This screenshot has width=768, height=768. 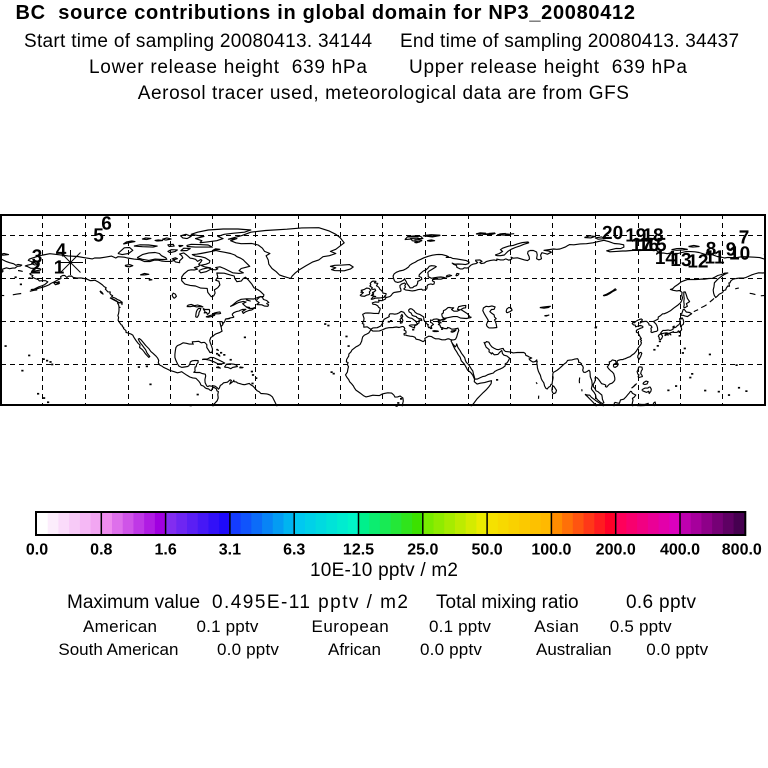 I want to click on svg-text: 3, so click(x=37, y=257).